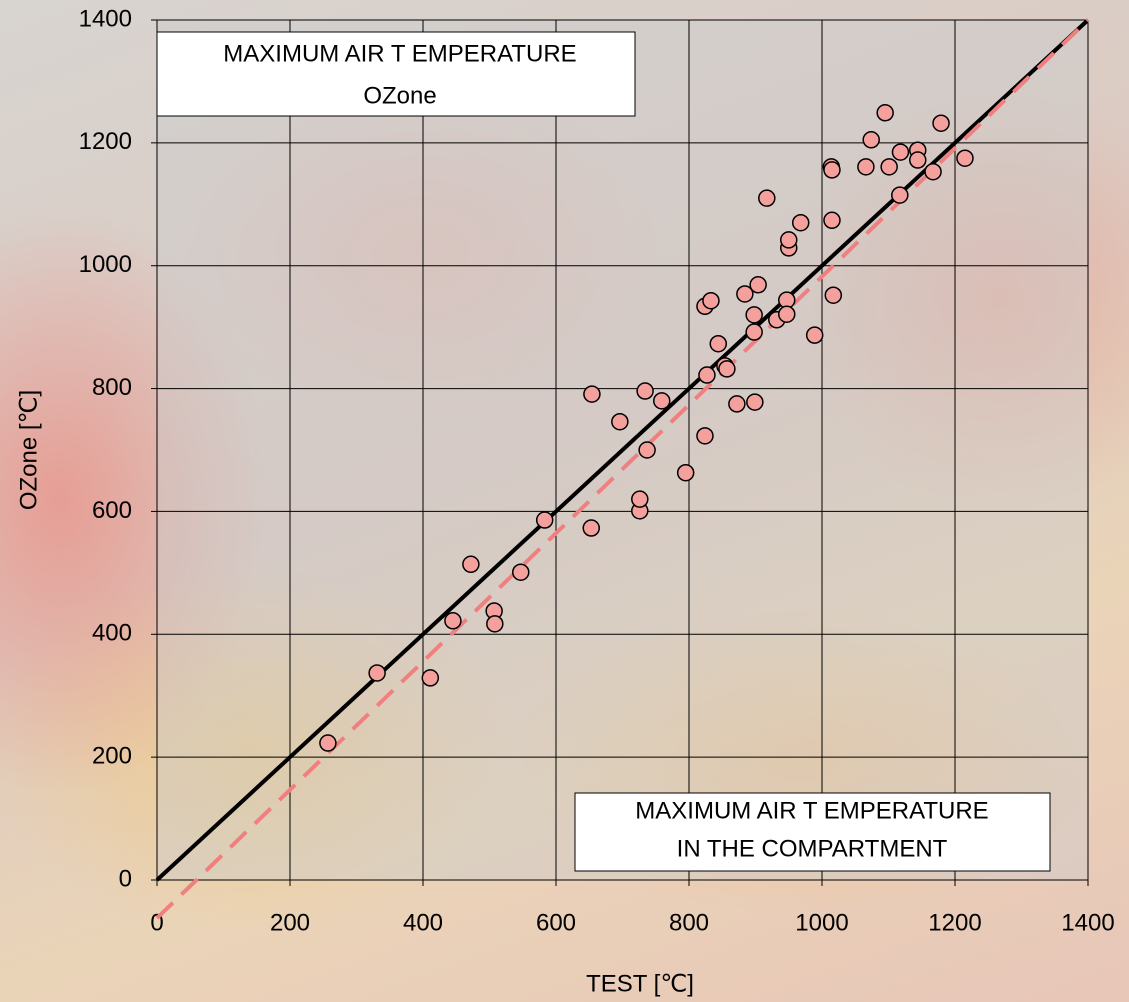 This screenshot has height=1002, width=1129. I want to click on y-tick-label: 600, so click(112, 510).